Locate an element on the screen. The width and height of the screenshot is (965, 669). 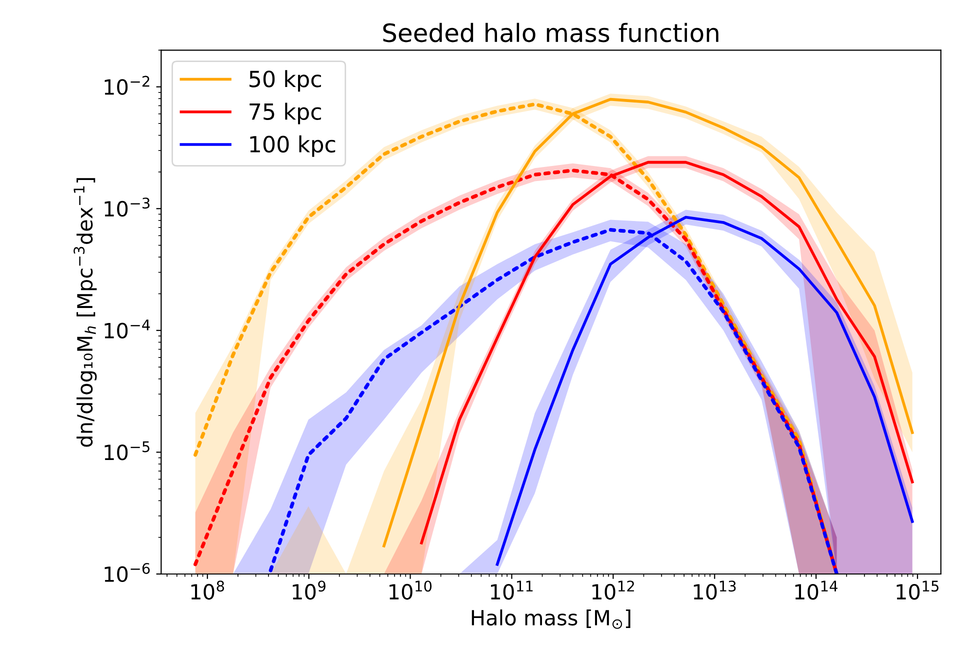
y-tick-label: 10$^{−3}$ is located at coordinates (127, 207).